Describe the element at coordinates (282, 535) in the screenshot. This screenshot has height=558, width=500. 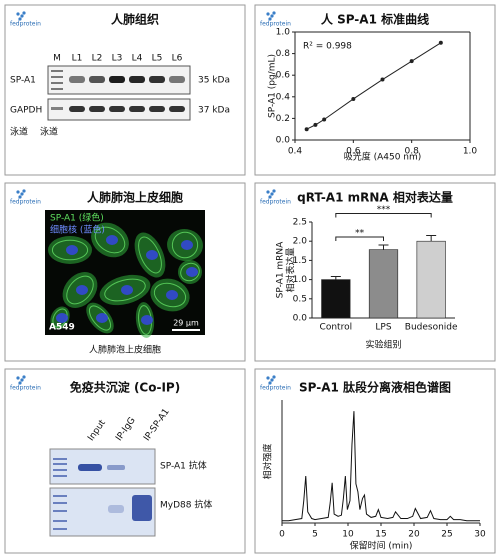
I see `x-tick-label: 0` at that location.